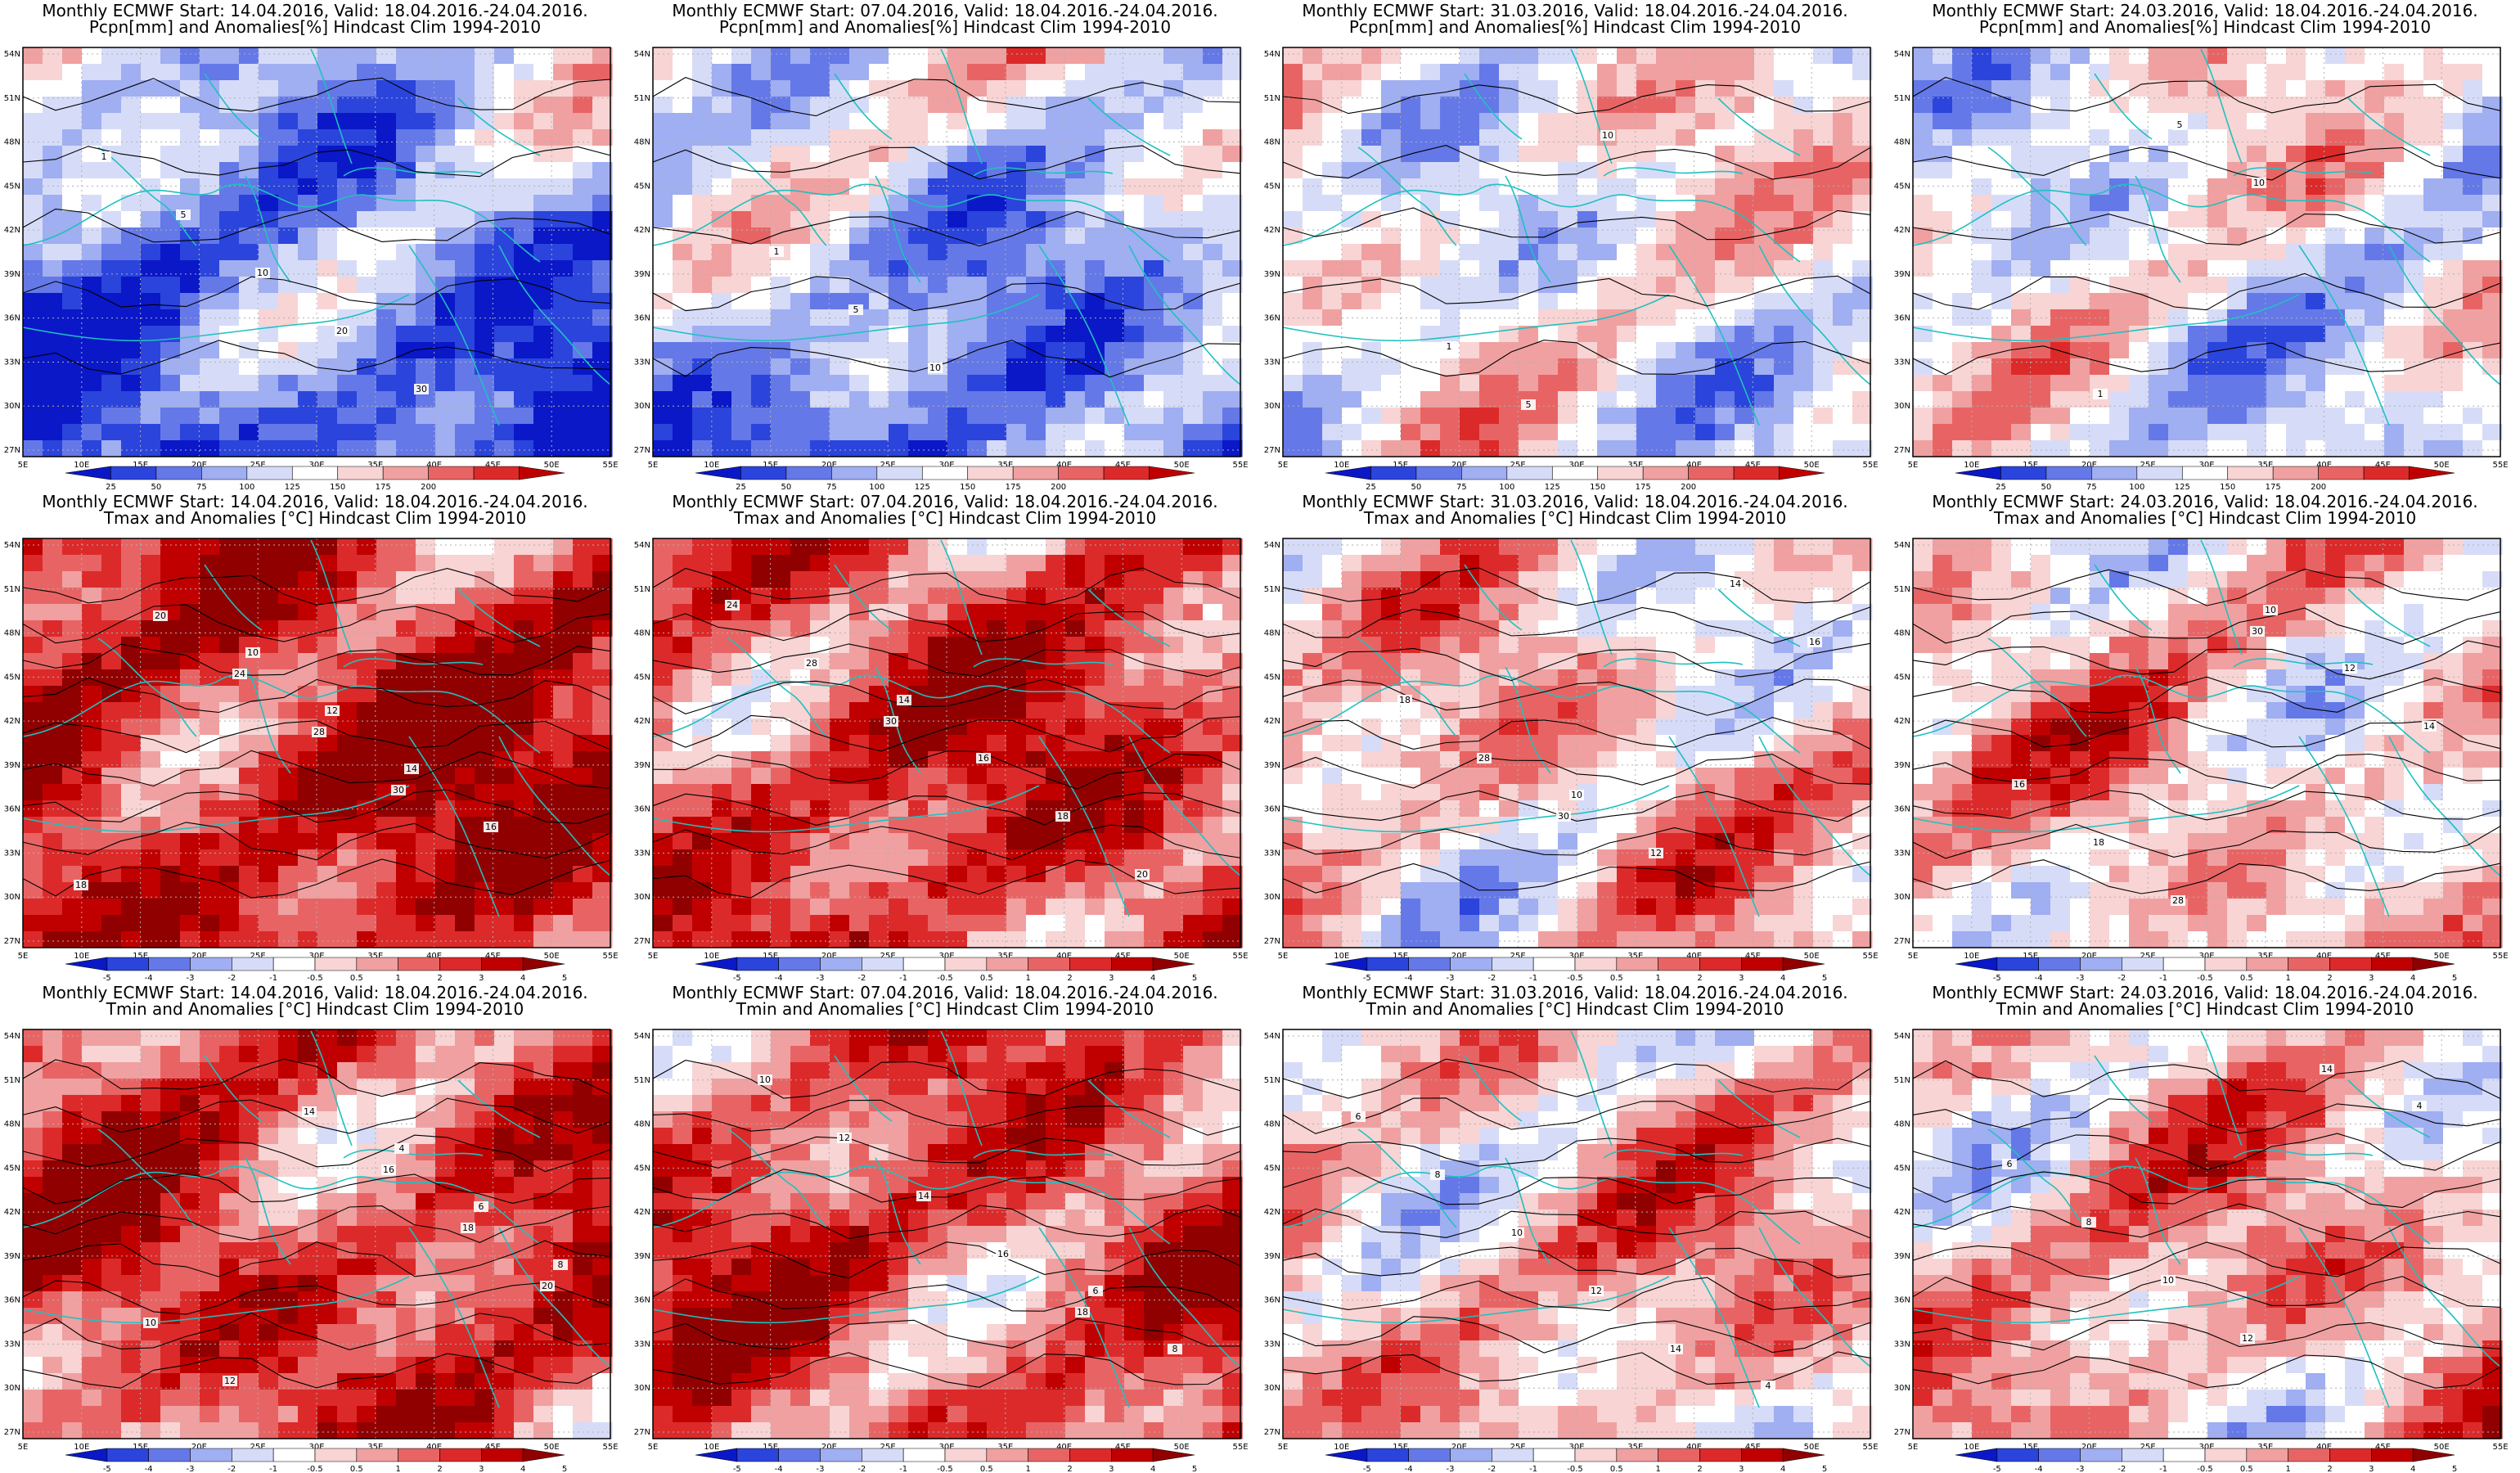  I want to click on coastline, so click(912, 223).